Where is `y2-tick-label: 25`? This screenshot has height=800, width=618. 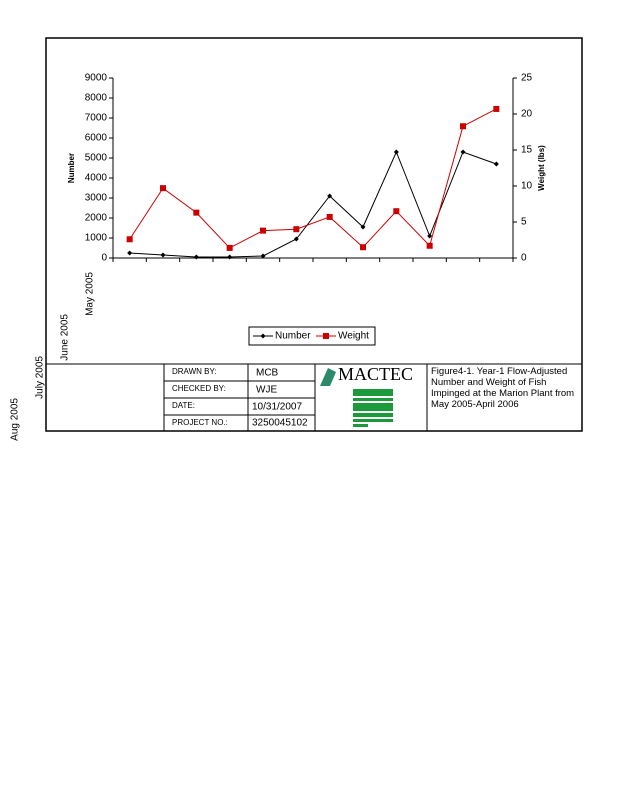
y2-tick-label: 25 is located at coordinates (527, 78).